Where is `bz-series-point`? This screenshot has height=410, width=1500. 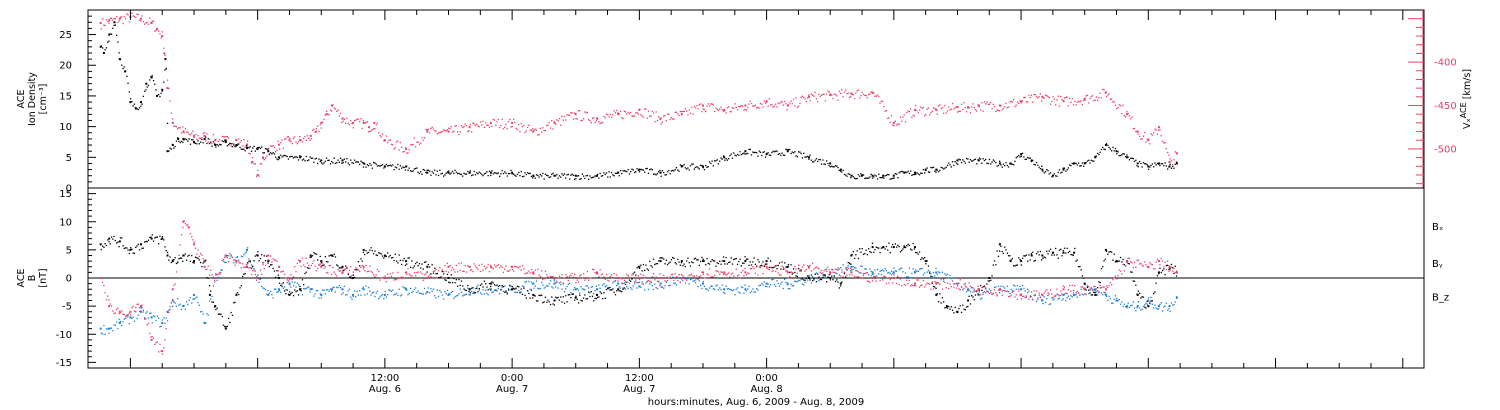
bz-series-point is located at coordinates (787, 272).